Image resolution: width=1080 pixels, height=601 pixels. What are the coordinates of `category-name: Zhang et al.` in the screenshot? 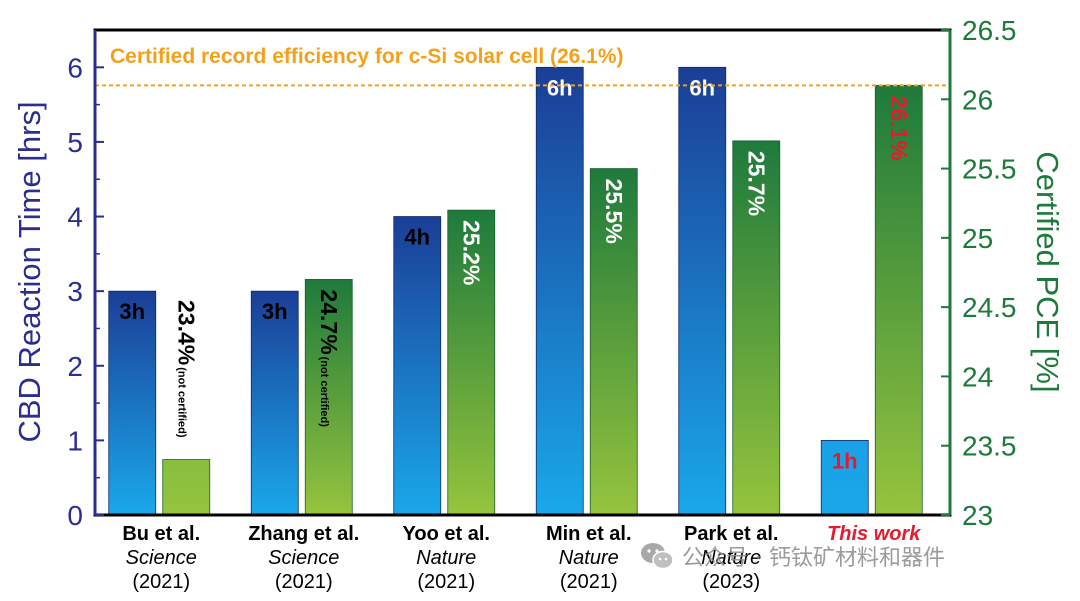 It's located at (303, 534).